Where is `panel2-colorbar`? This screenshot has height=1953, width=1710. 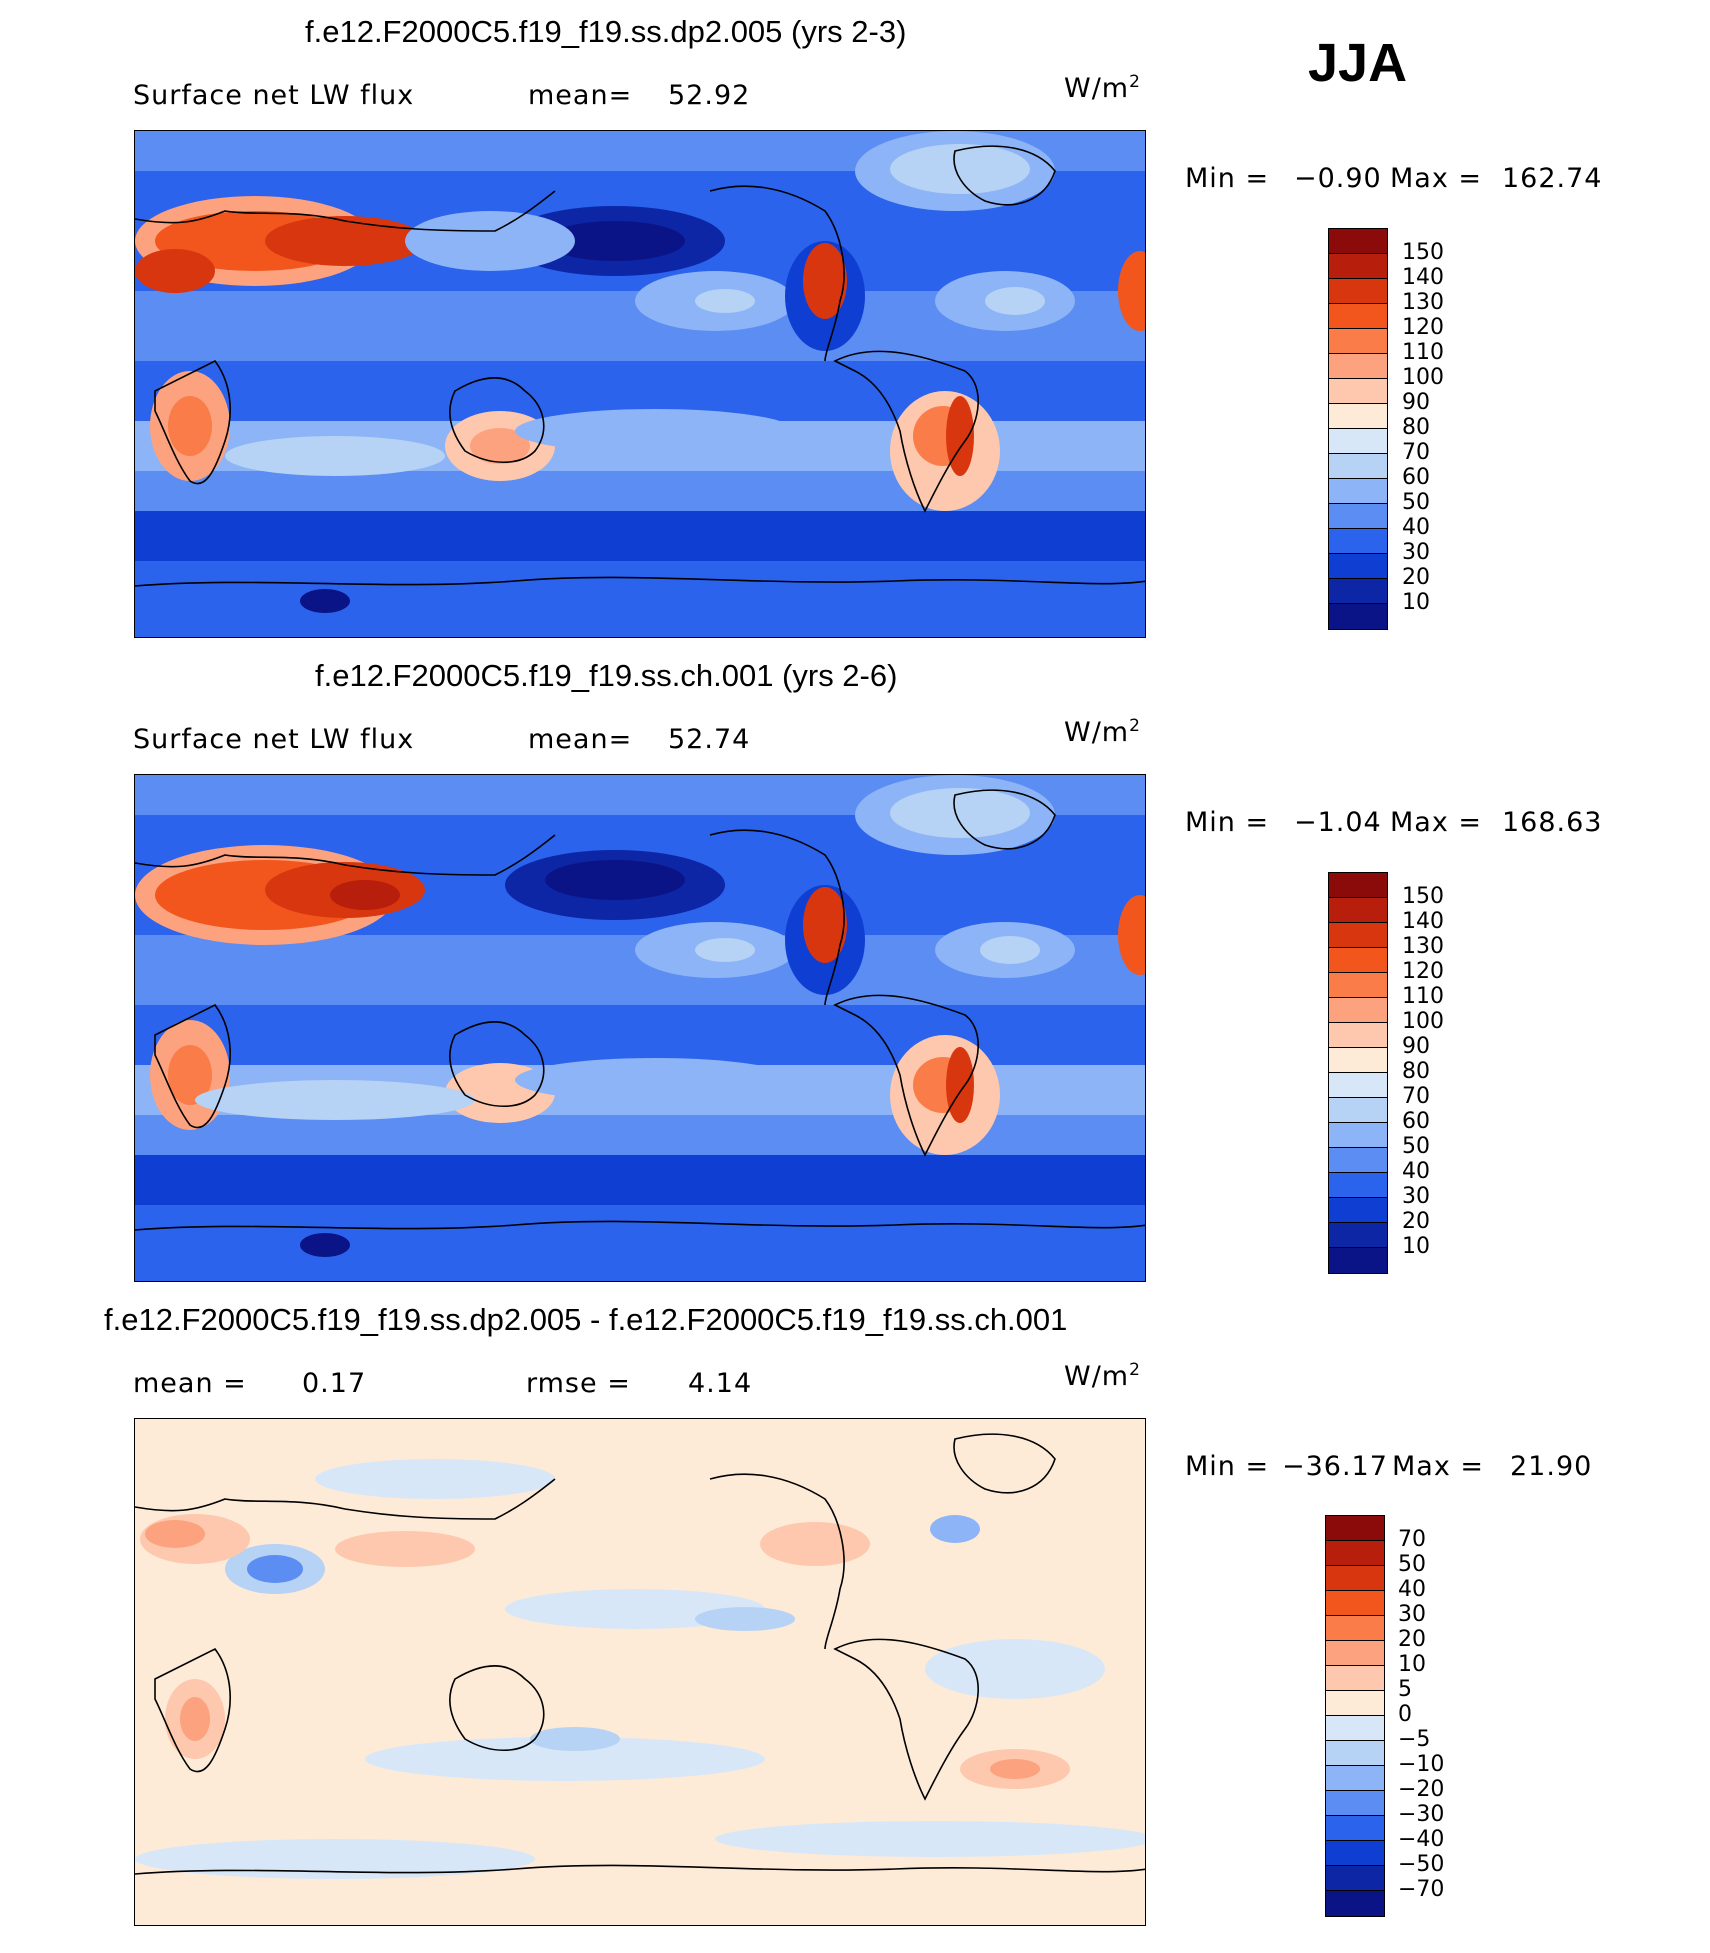 panel2-colorbar is located at coordinates (1358, 1073).